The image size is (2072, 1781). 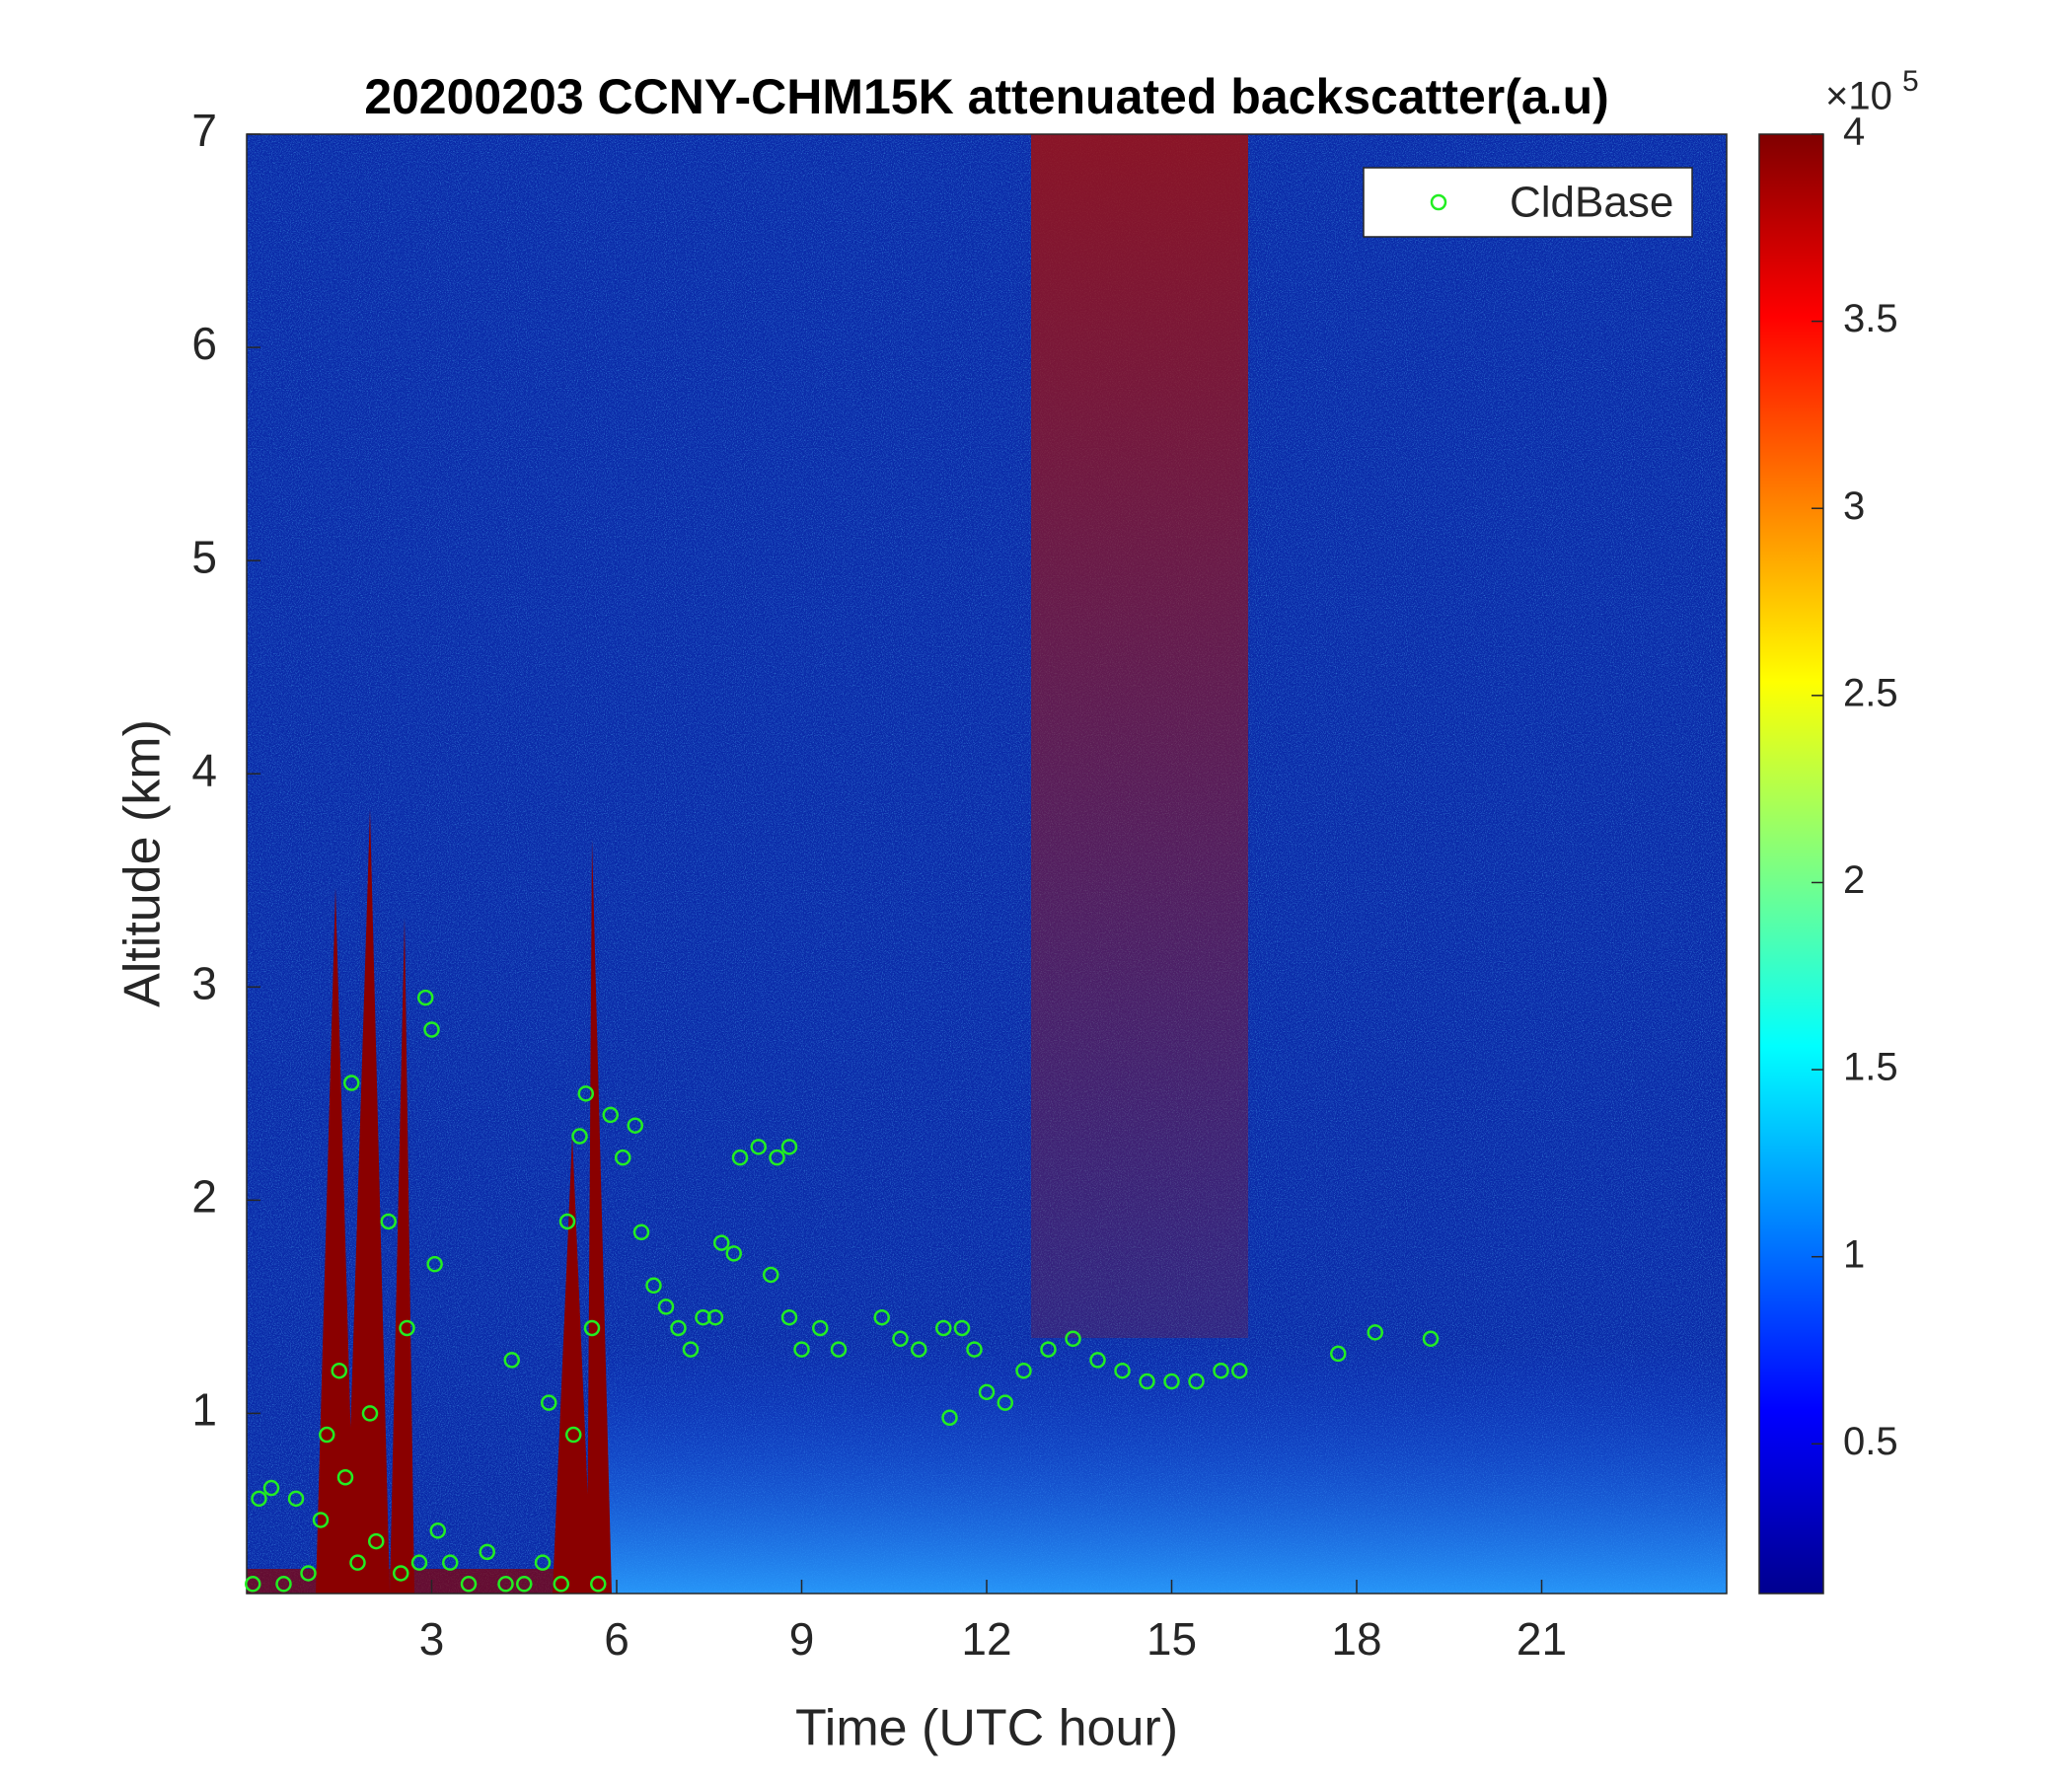 What do you see at coordinates (432, 1639) in the screenshot?
I see `x-tick-label: 3` at bounding box center [432, 1639].